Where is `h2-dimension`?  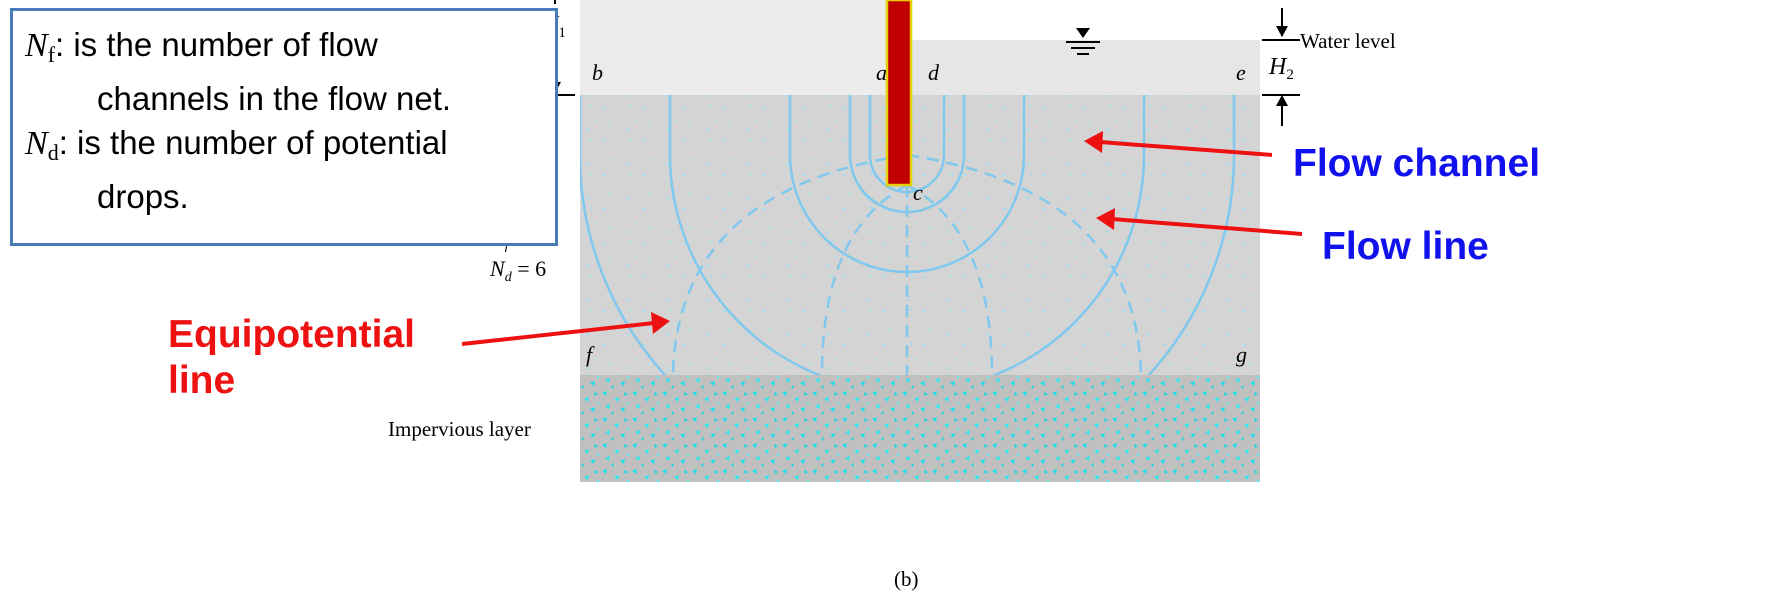 h2-dimension is located at coordinates (1281, 67).